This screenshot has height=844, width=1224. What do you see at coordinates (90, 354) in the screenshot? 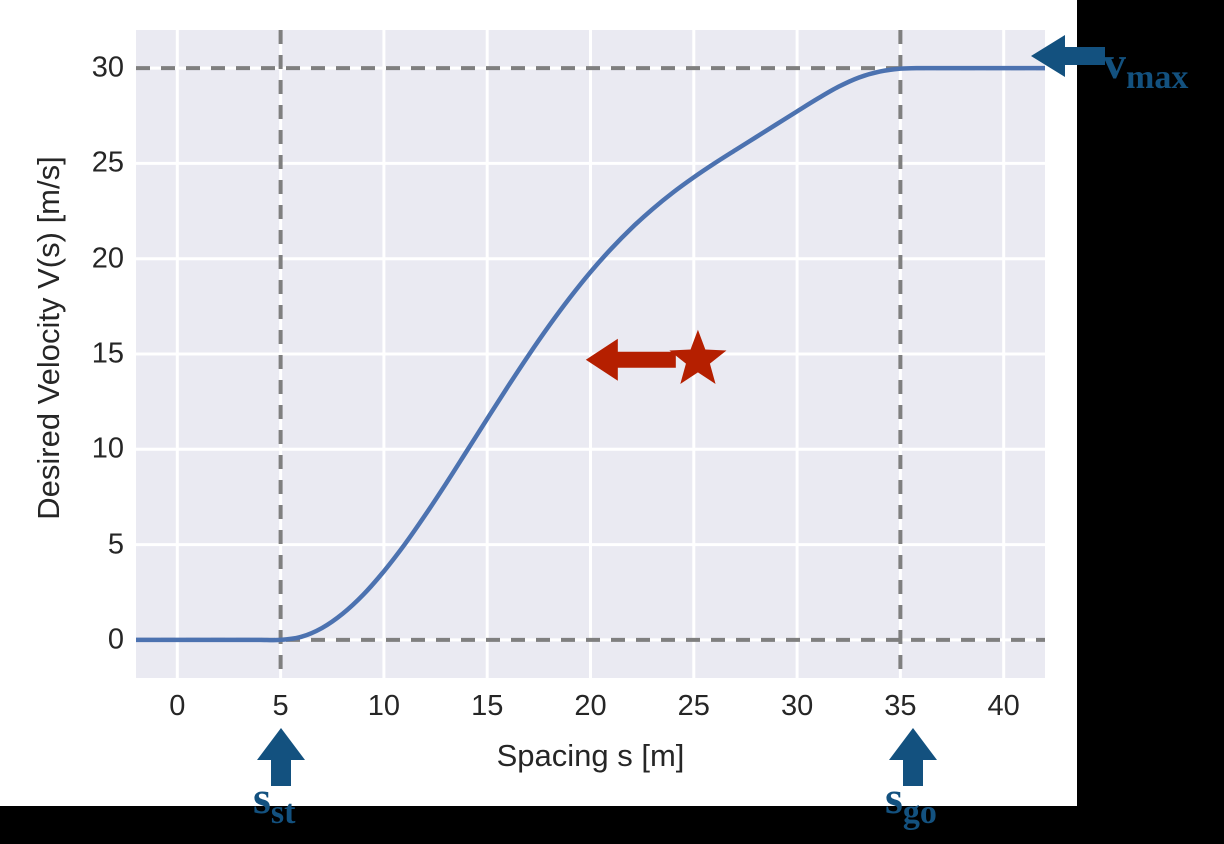
I see `y-axis-tick-labels: 0 5 10 15 20 25 30` at bounding box center [90, 354].